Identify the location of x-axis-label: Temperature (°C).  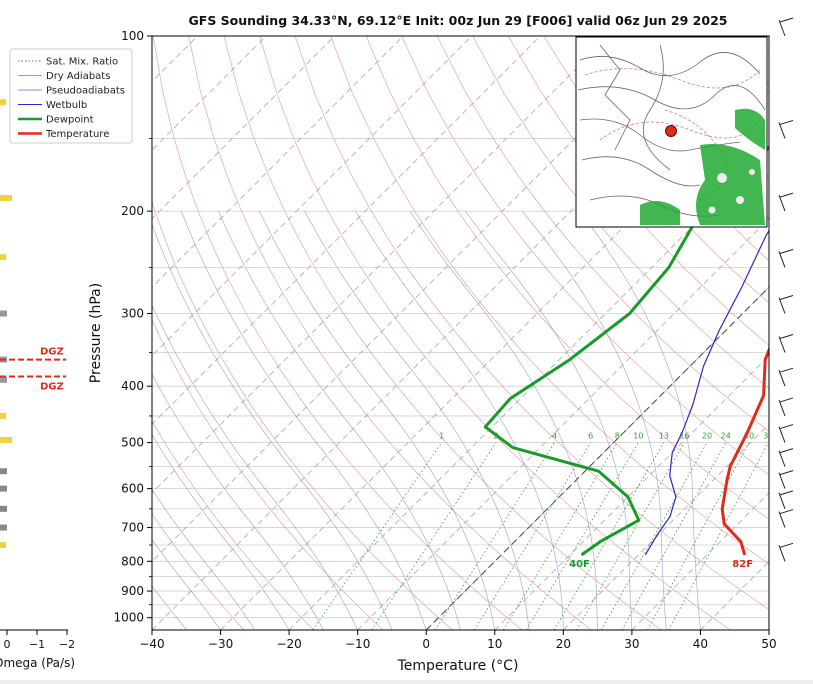
(458, 666).